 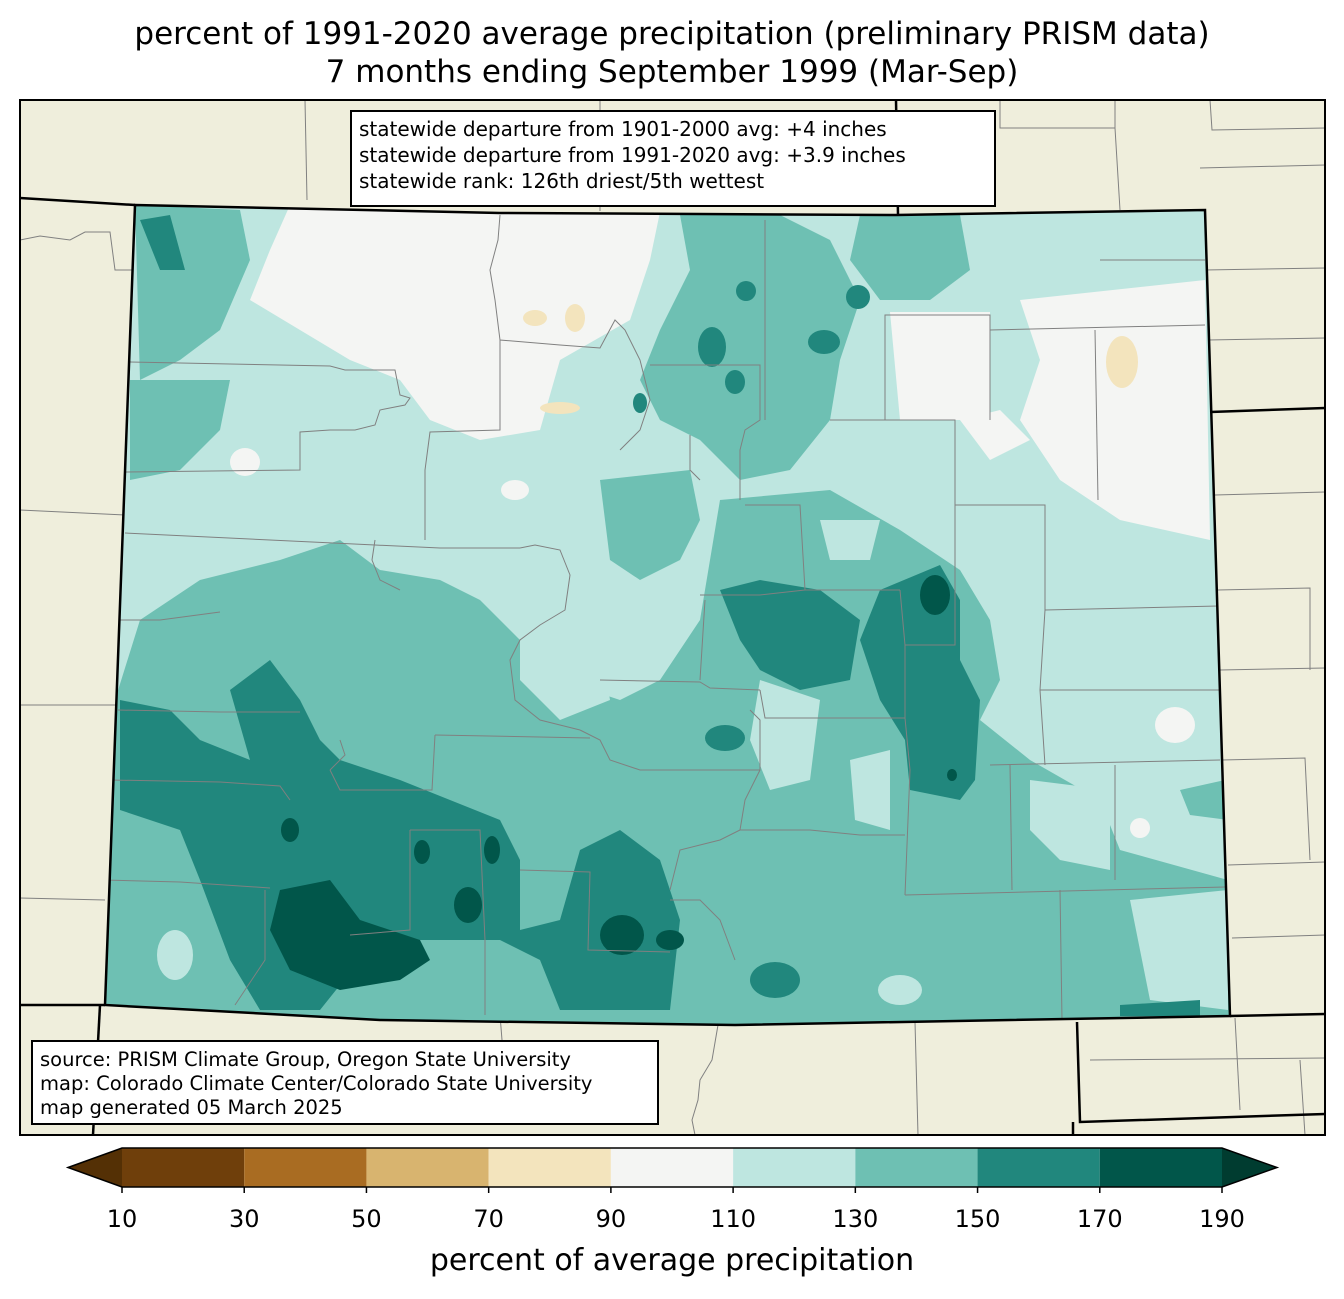 What do you see at coordinates (1222, 1219) in the screenshot?
I see `colorbar-tick-label: 190` at bounding box center [1222, 1219].